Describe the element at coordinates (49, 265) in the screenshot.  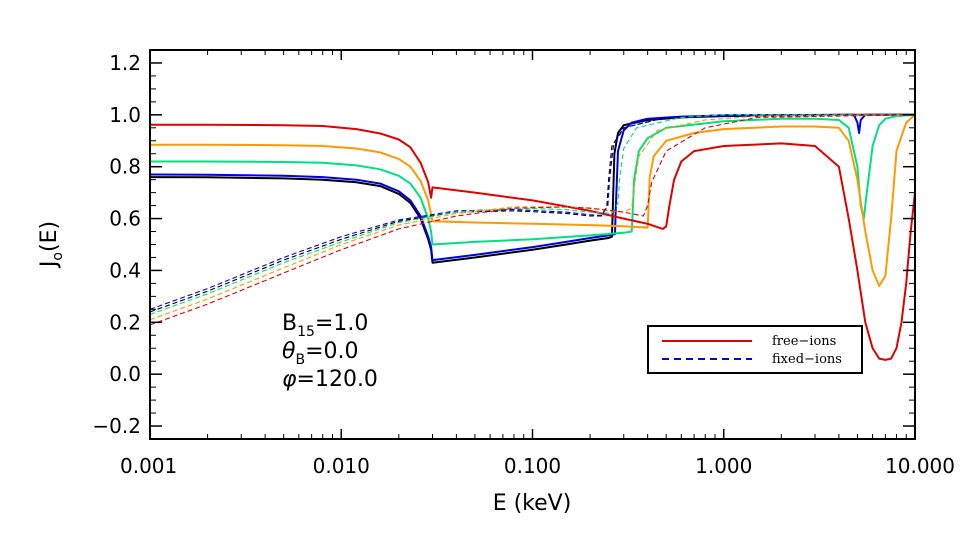
I see `y-axis-title-main: J` at that location.